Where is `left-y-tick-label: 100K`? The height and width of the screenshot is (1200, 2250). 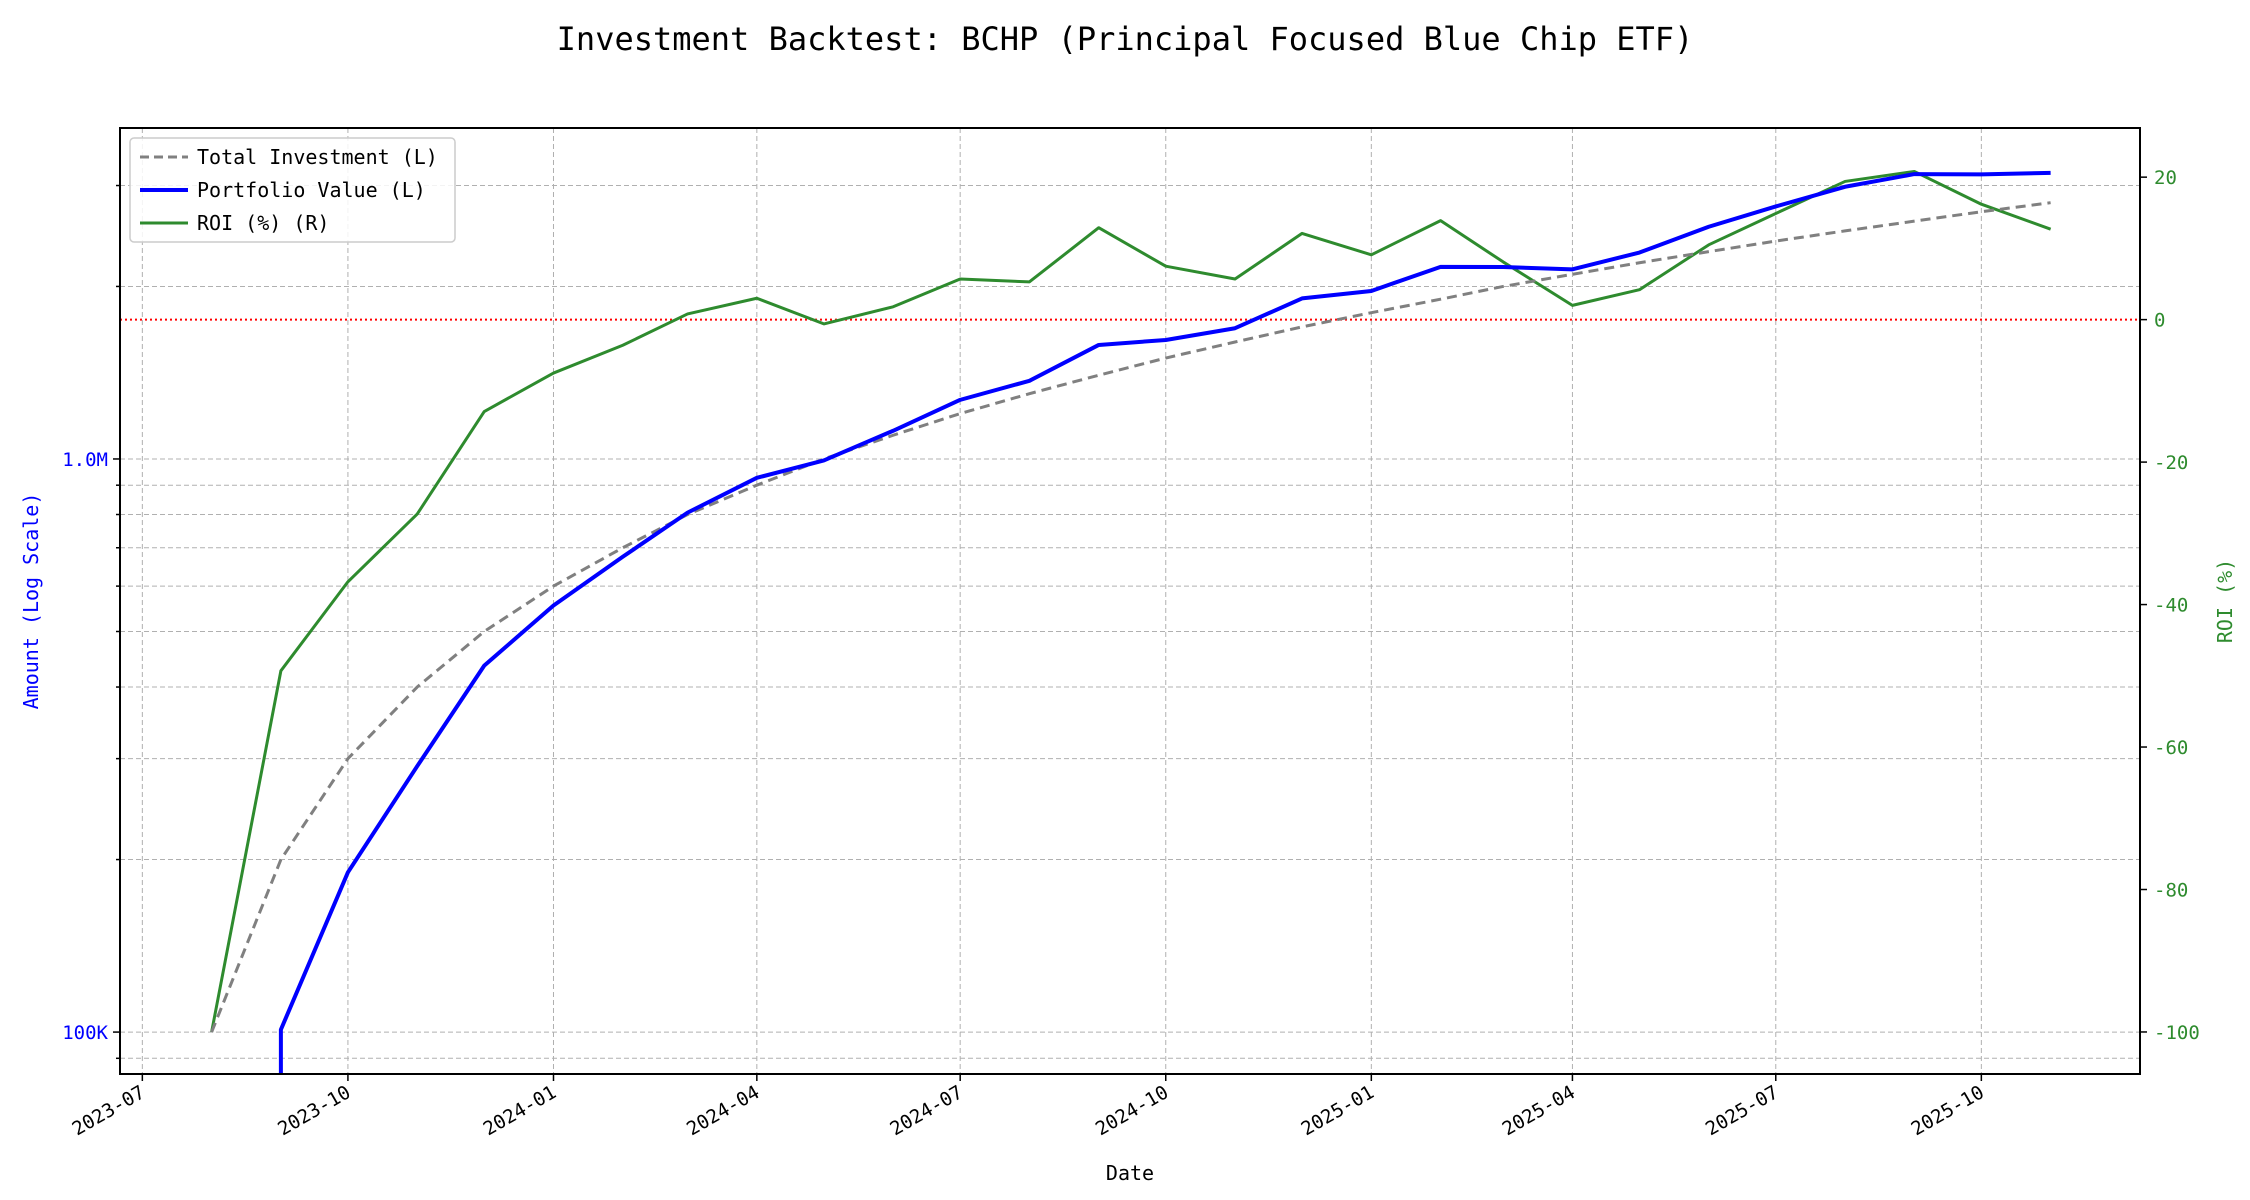 left-y-tick-label: 100K is located at coordinates (85, 1033).